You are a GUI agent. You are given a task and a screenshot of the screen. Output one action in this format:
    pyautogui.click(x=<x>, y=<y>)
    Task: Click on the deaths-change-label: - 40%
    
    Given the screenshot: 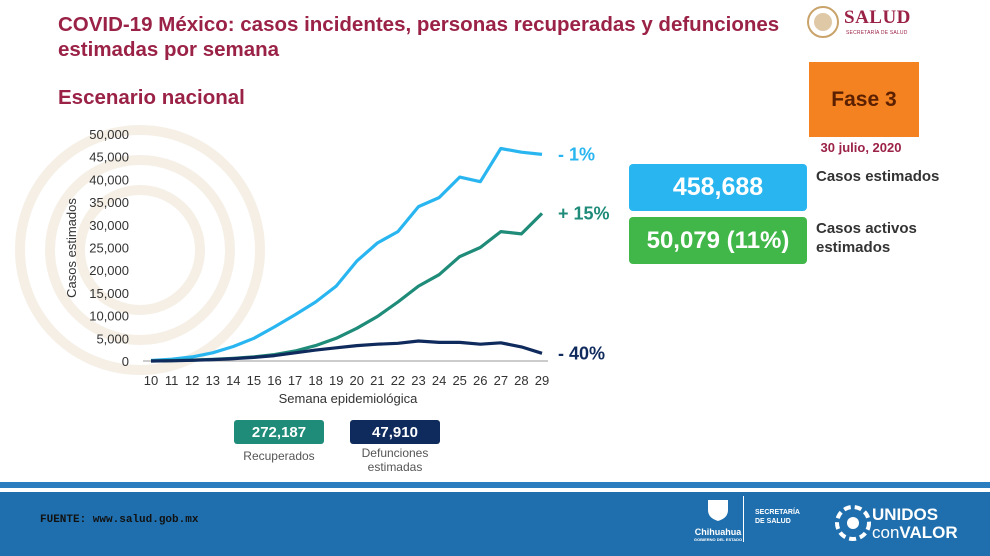 What is the action you would take?
    pyautogui.click(x=581, y=353)
    